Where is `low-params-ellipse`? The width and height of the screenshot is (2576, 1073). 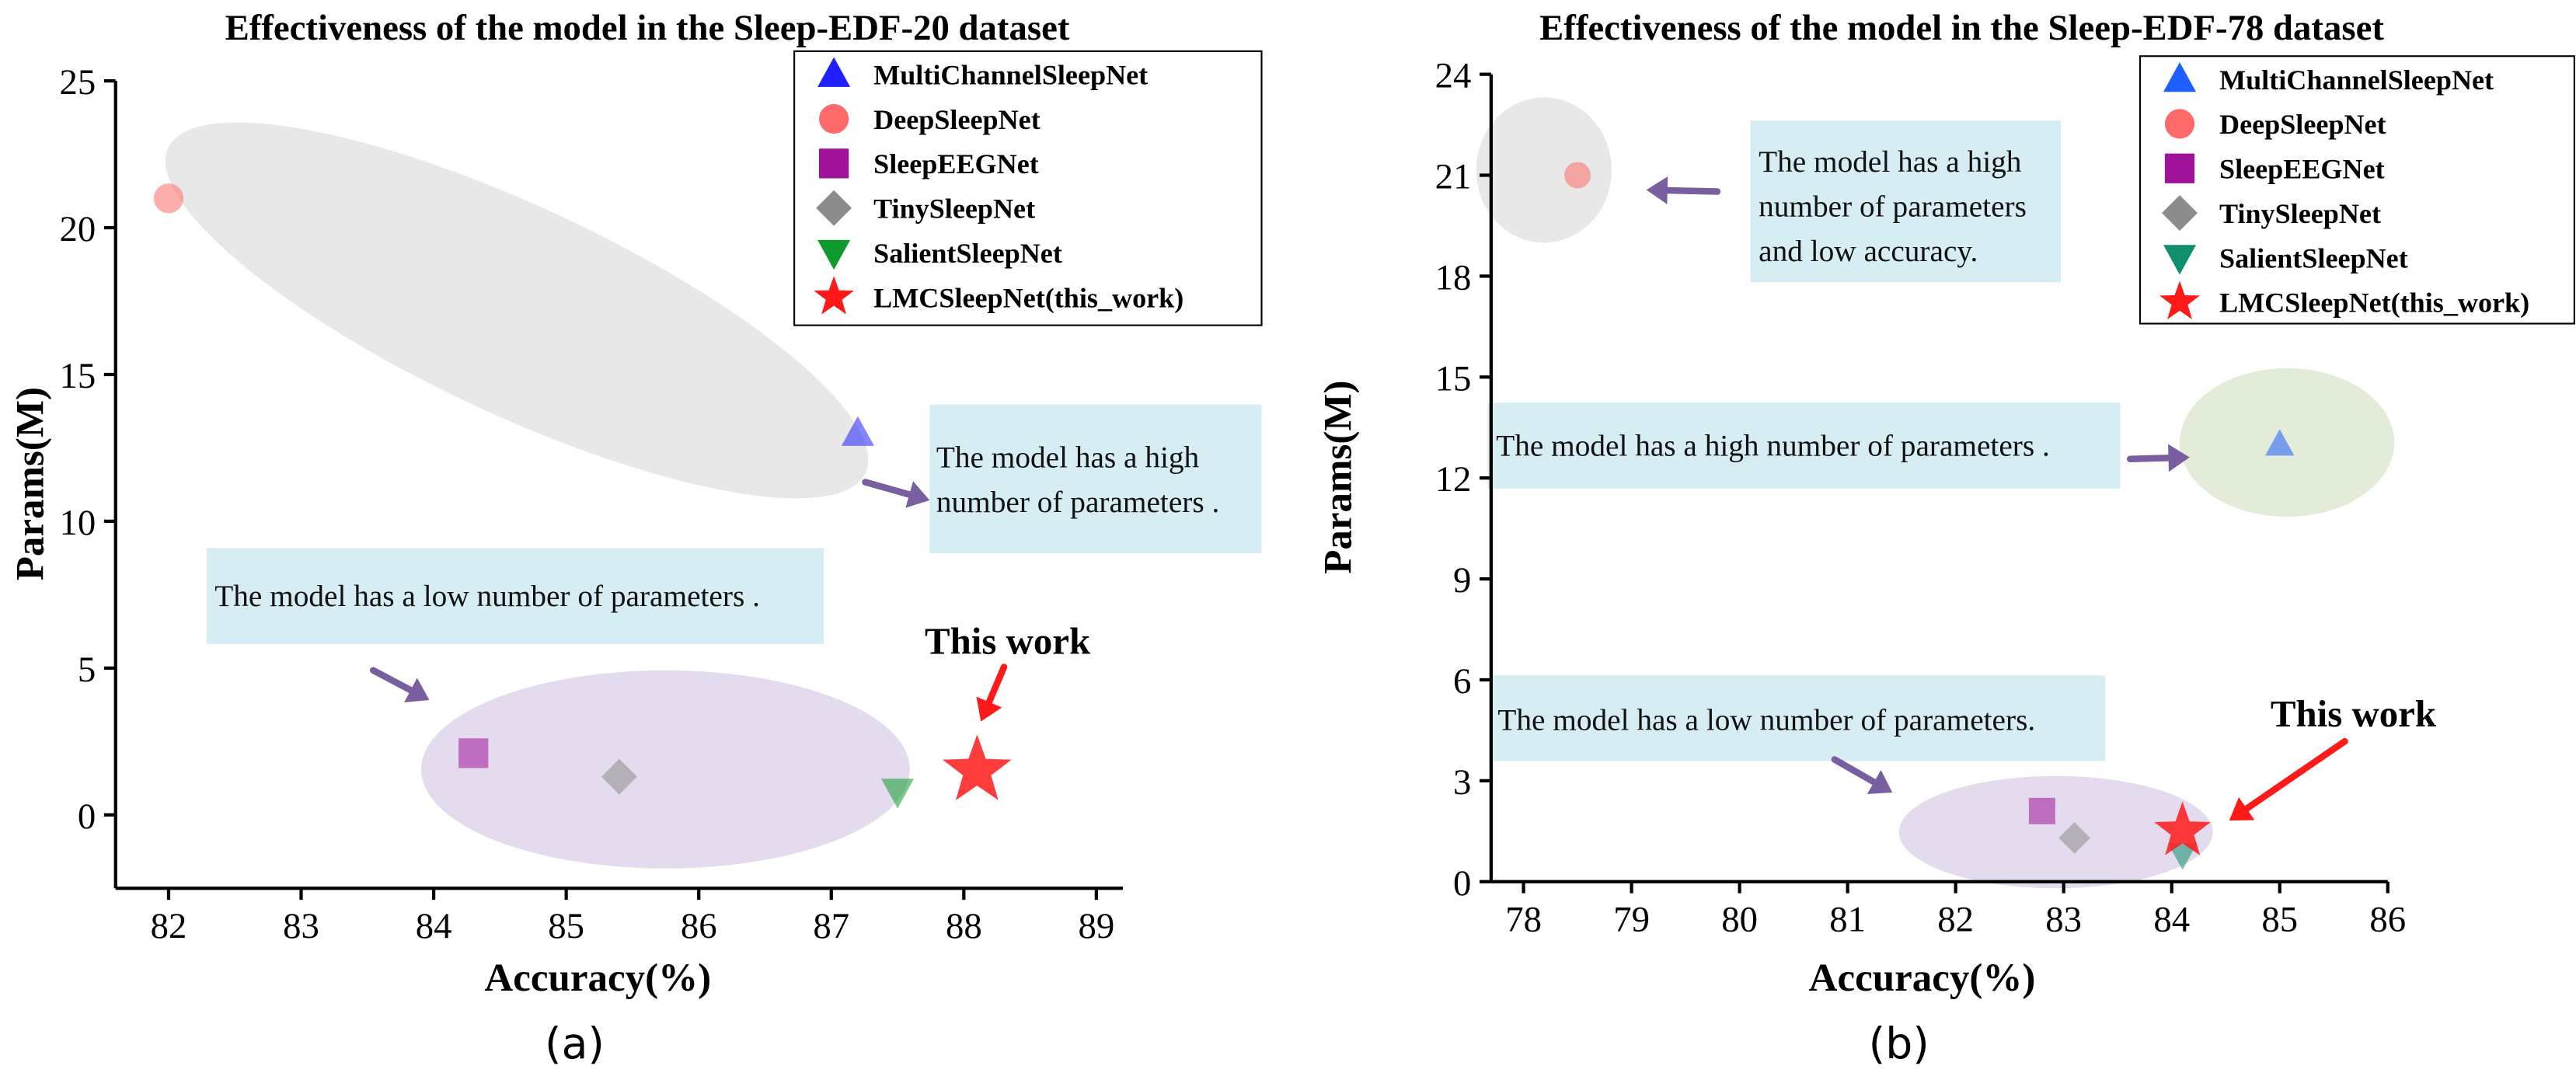
low-params-ellipse is located at coordinates (2055, 832).